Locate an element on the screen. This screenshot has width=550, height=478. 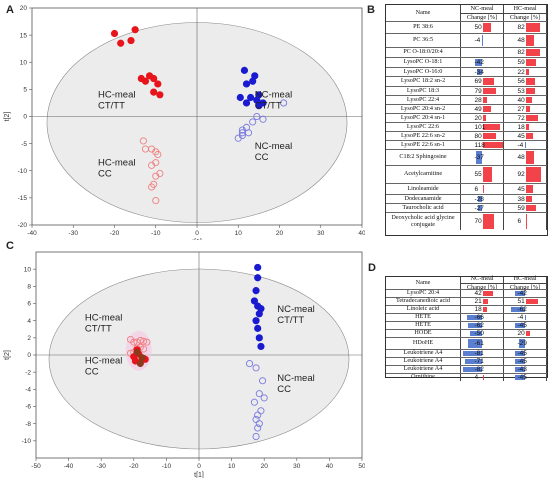
y-tick-label: 8 is located at coordinates (29, 287).